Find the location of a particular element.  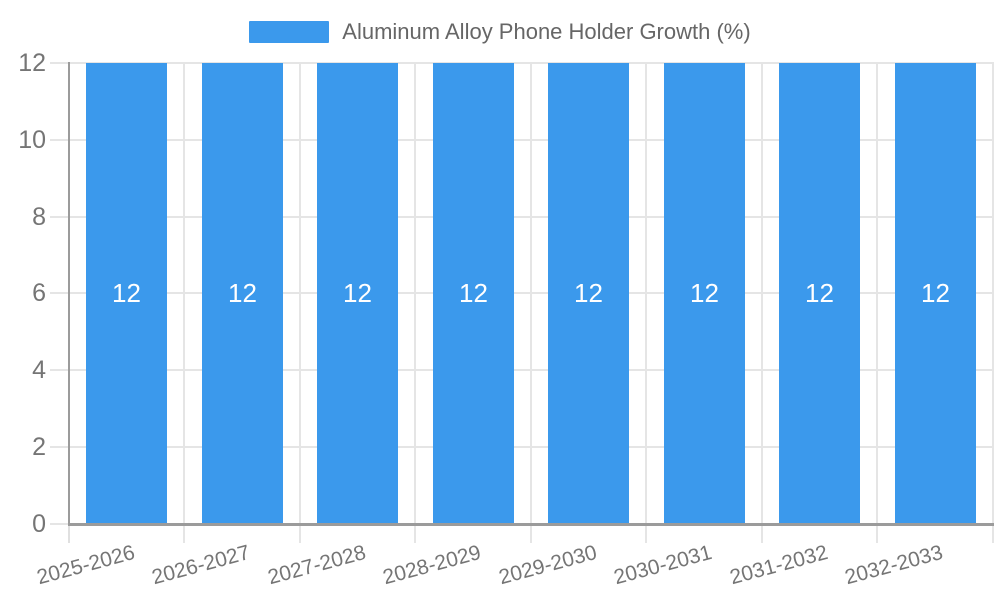

y-axis-line is located at coordinates (69, 293).